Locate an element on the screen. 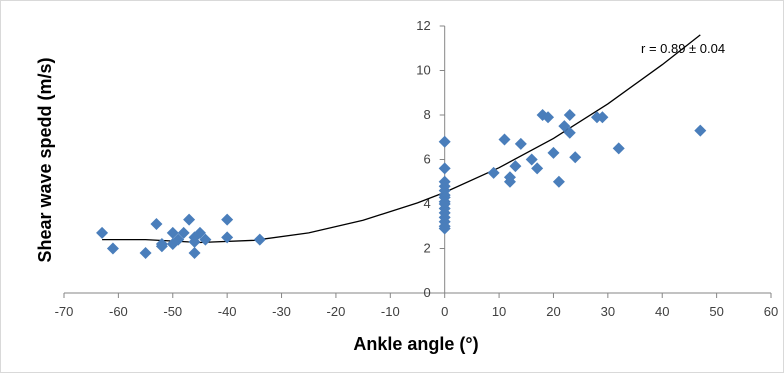  x-tick-label: -70 is located at coordinates (64, 311).